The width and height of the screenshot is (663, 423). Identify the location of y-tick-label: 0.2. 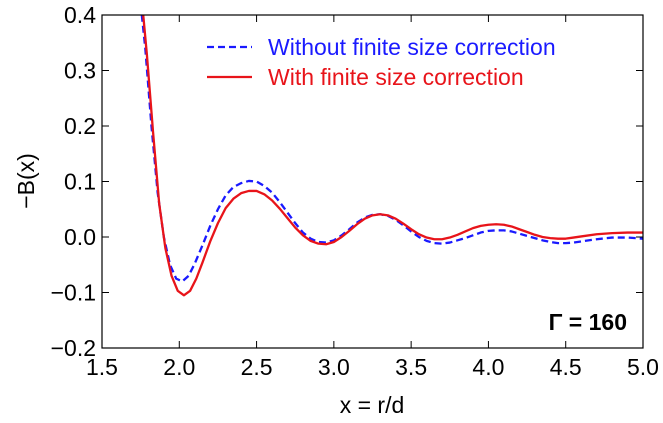
(80, 126).